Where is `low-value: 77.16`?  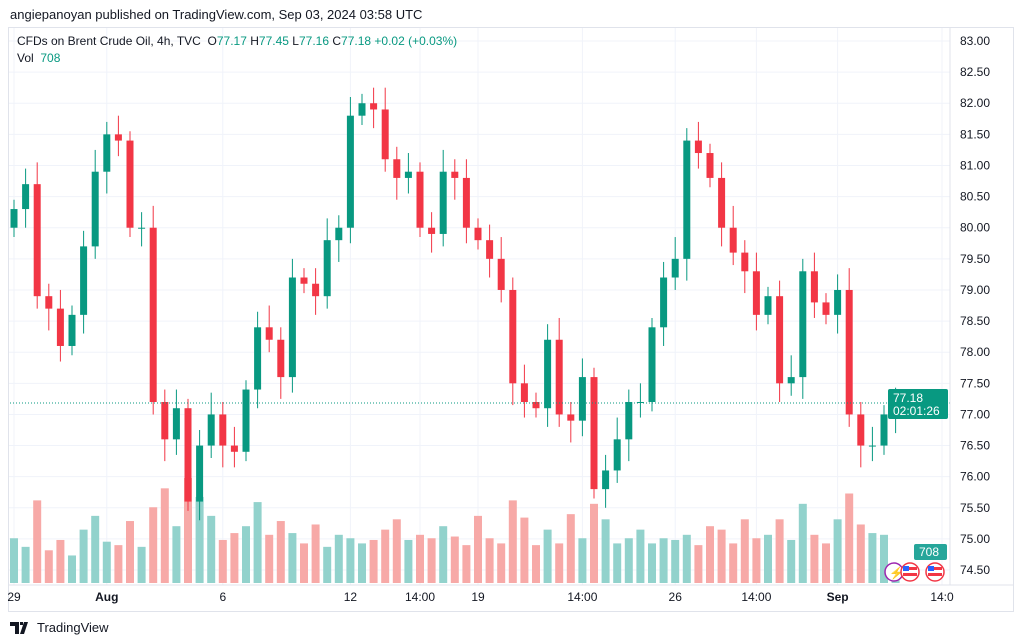
low-value: 77.16 is located at coordinates (313, 41).